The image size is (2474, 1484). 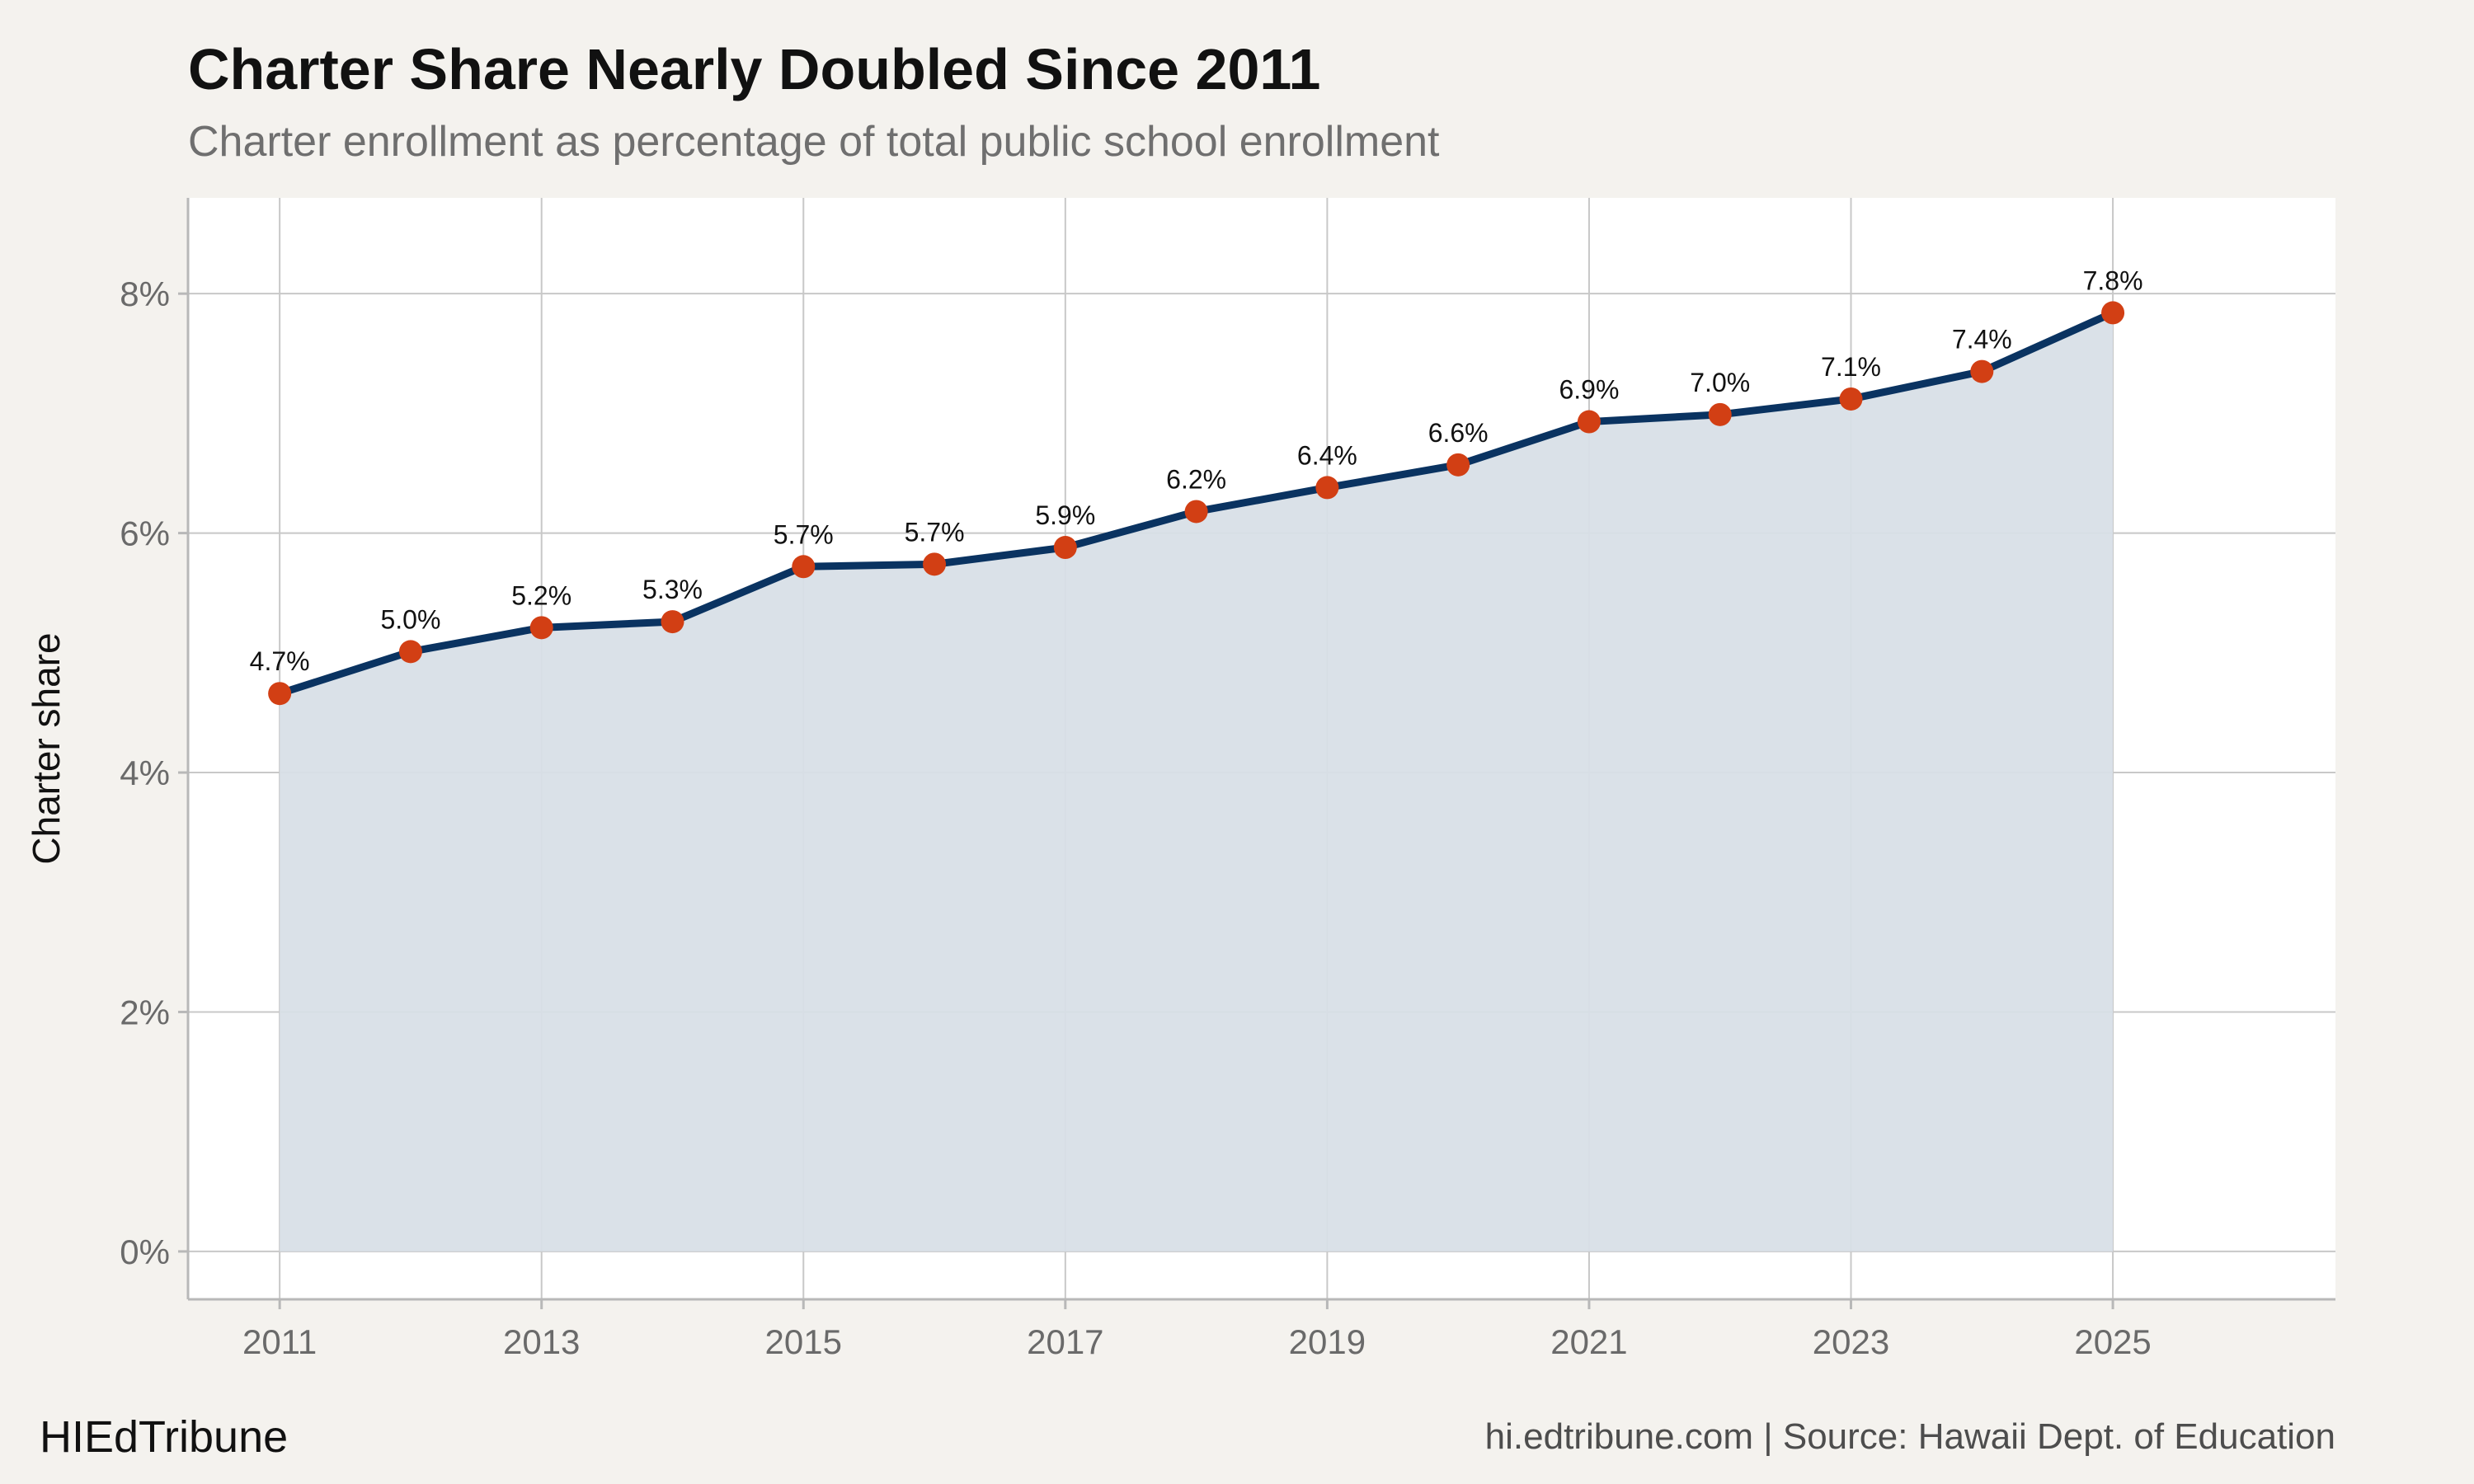 I want to click on data-label-2018: 6.2%, so click(x=1196, y=479).